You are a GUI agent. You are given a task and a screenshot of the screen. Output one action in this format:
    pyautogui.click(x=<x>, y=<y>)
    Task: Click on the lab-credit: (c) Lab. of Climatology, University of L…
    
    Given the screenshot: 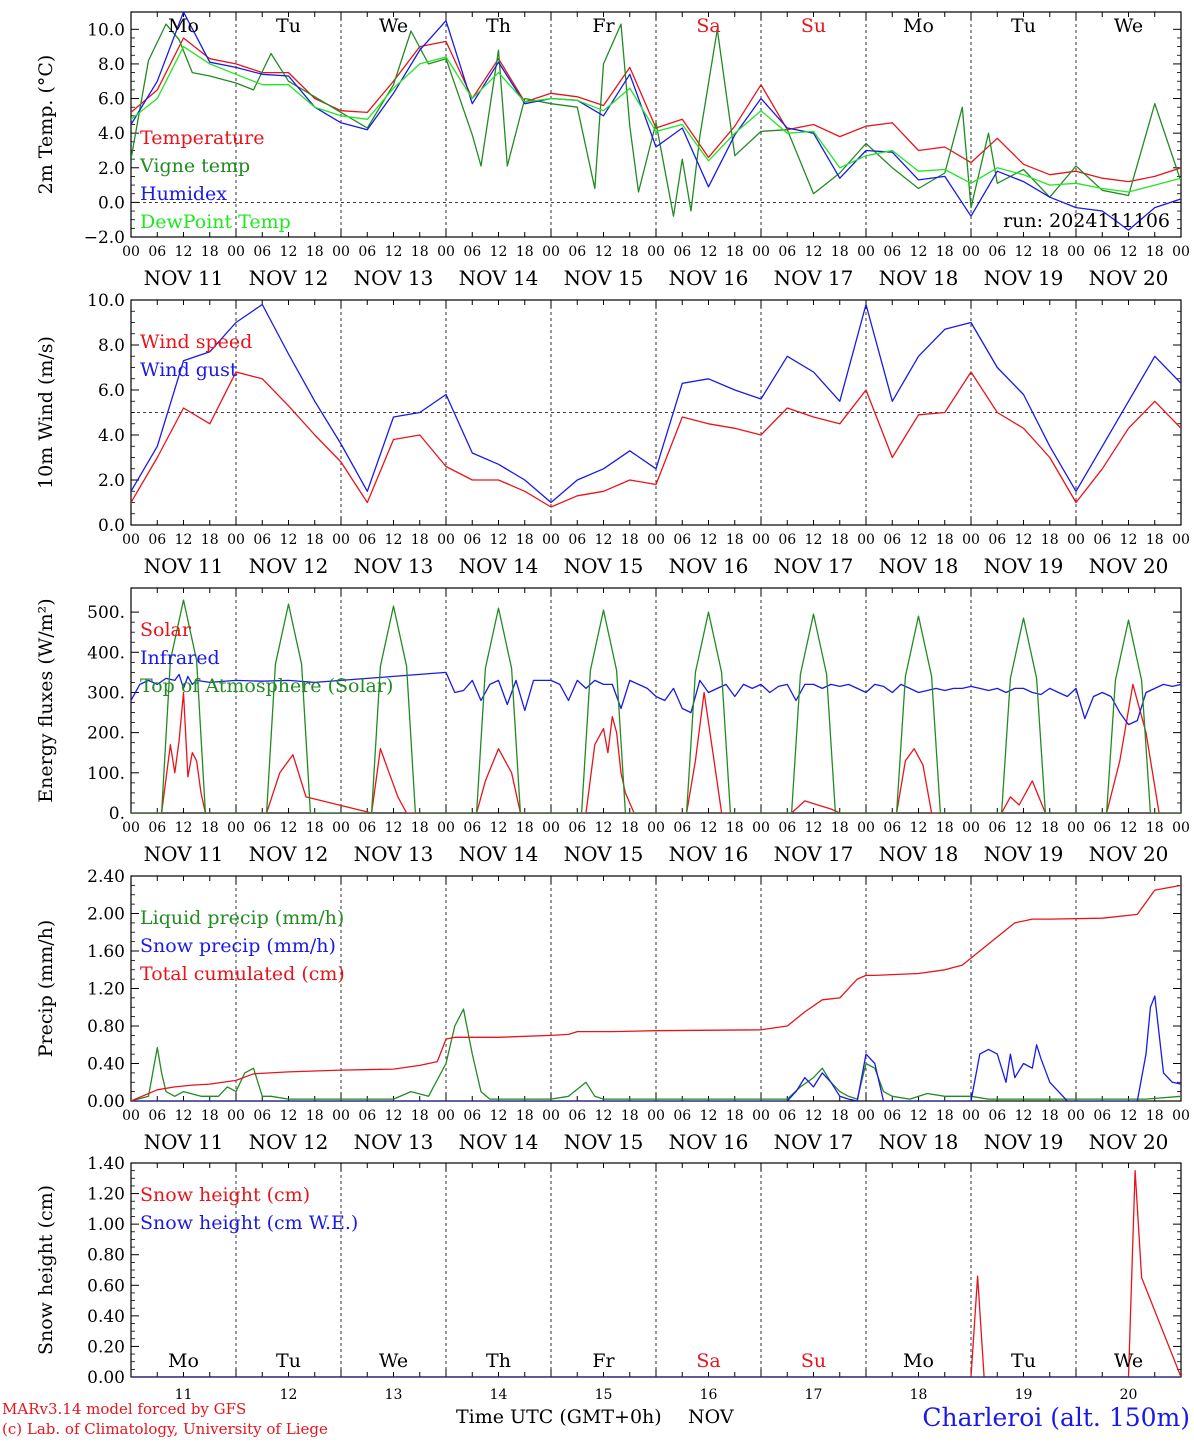 What is the action you would take?
    pyautogui.click(x=165, y=1429)
    